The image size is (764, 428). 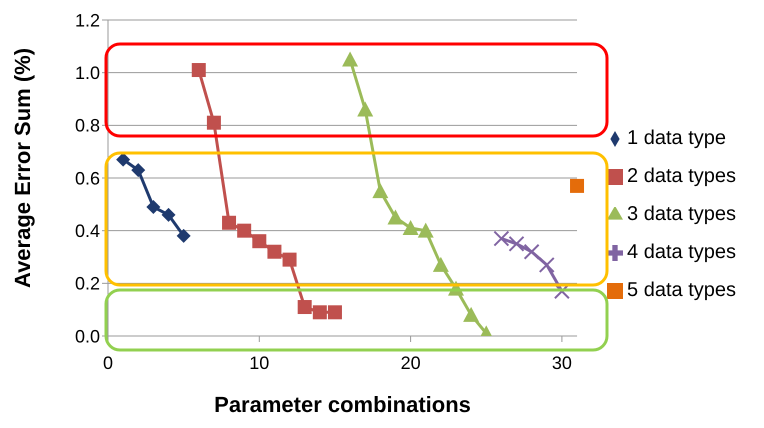 I want to click on y-tick-label: 0.6, so click(x=87, y=178).